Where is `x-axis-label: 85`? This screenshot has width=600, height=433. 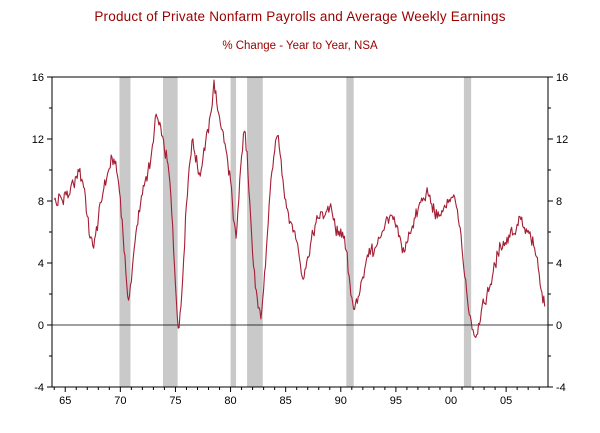
x-axis-label: 85 is located at coordinates (286, 401).